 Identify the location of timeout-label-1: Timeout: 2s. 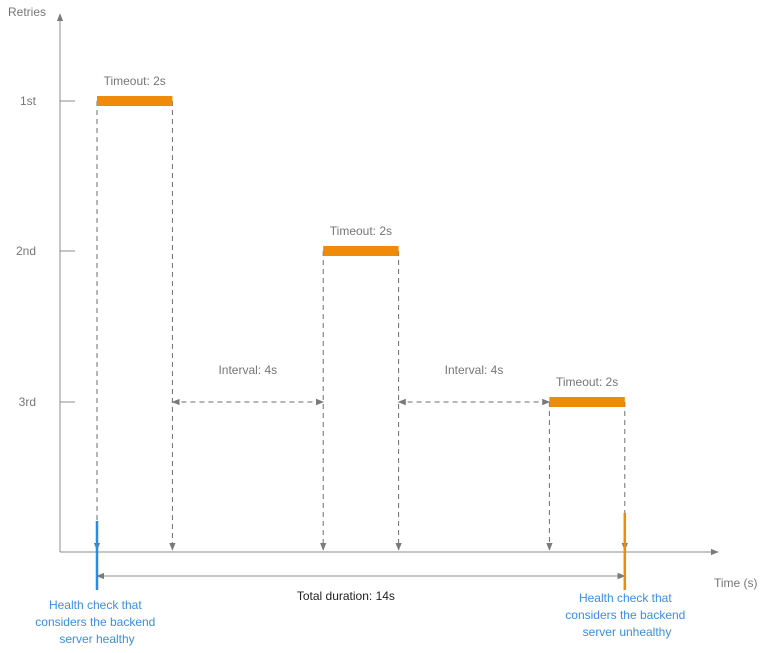
(135, 81).